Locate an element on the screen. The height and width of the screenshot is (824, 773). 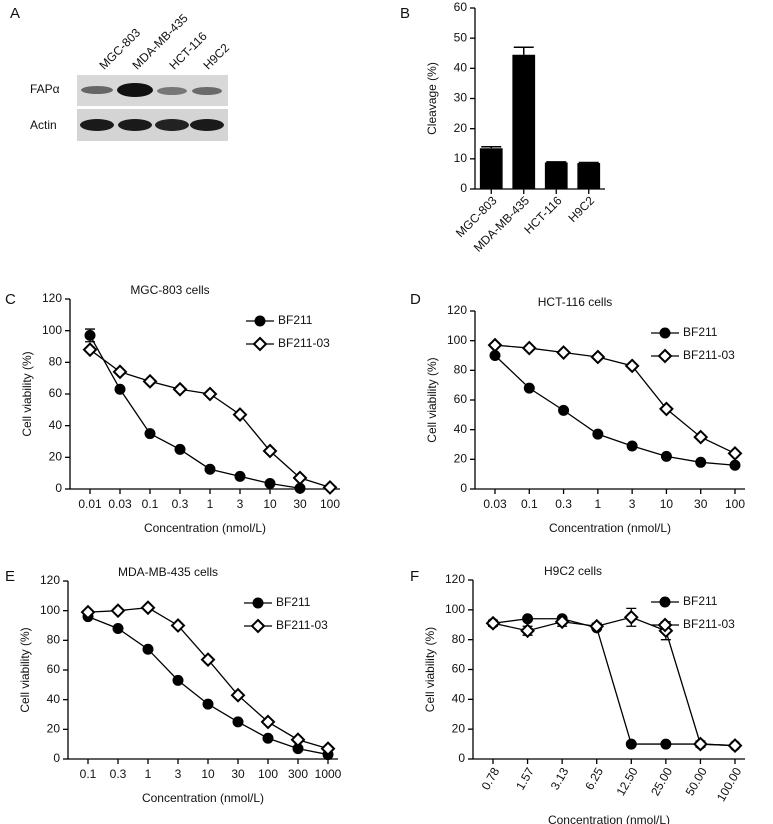
panel-letter: B is located at coordinates (405, 13).